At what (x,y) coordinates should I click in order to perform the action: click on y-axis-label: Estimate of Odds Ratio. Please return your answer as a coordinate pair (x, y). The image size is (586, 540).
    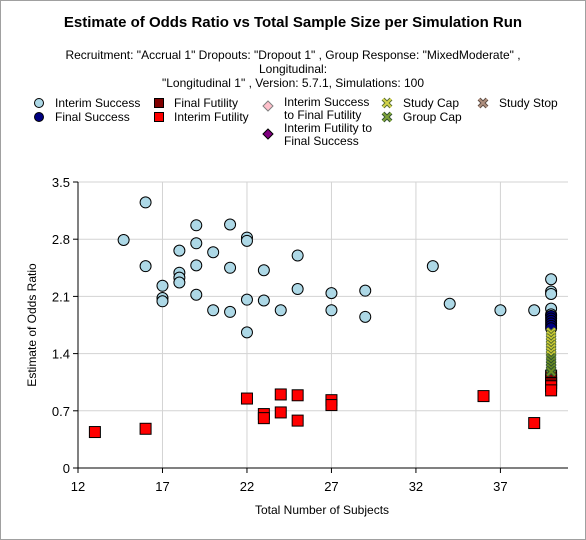
    Looking at the image, I should click on (32, 325).